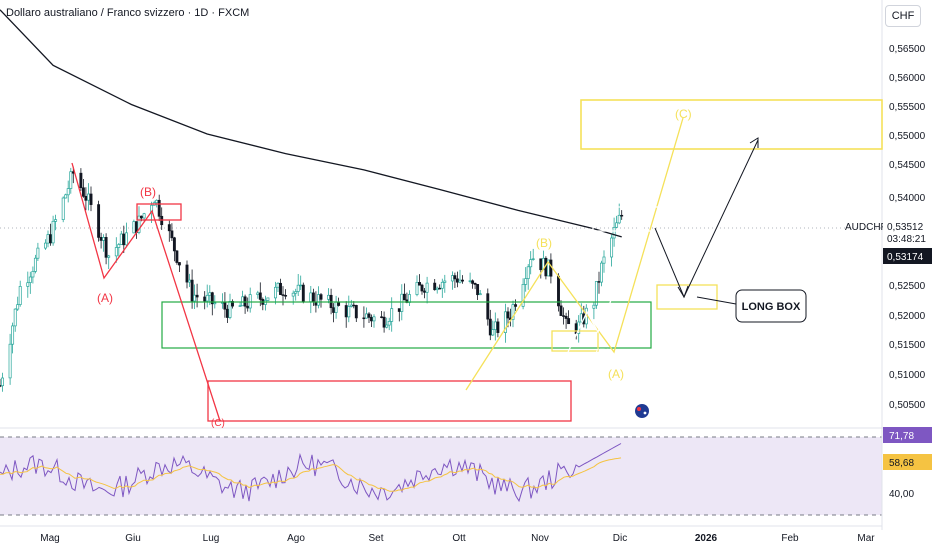 This screenshot has height=550, width=932. I want to click on rsi-axis: 71,78 58,68 40,00, so click(907, 463).